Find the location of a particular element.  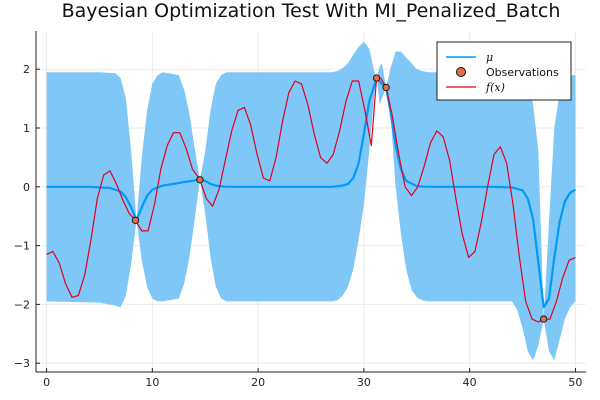

legend-f-label: f(x) is located at coordinates (495, 87).